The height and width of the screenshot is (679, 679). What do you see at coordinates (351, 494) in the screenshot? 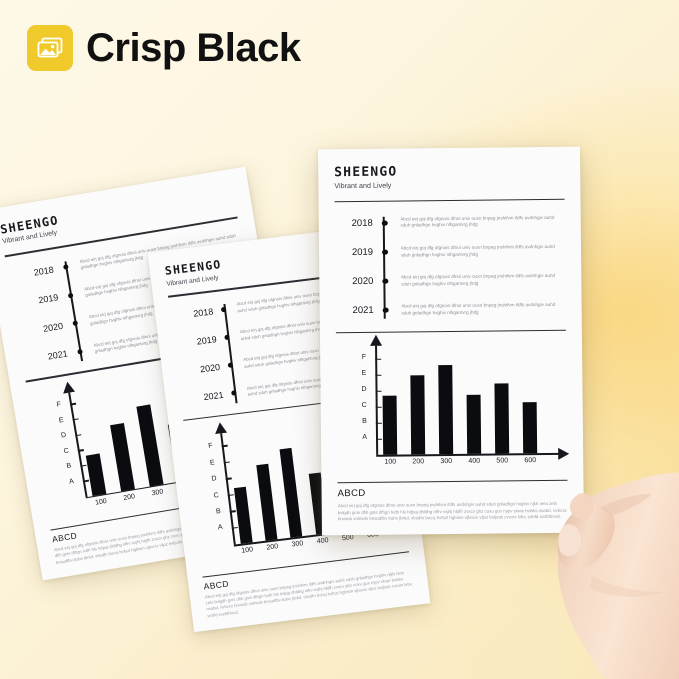
I see `footer-title: ABCD` at bounding box center [351, 494].